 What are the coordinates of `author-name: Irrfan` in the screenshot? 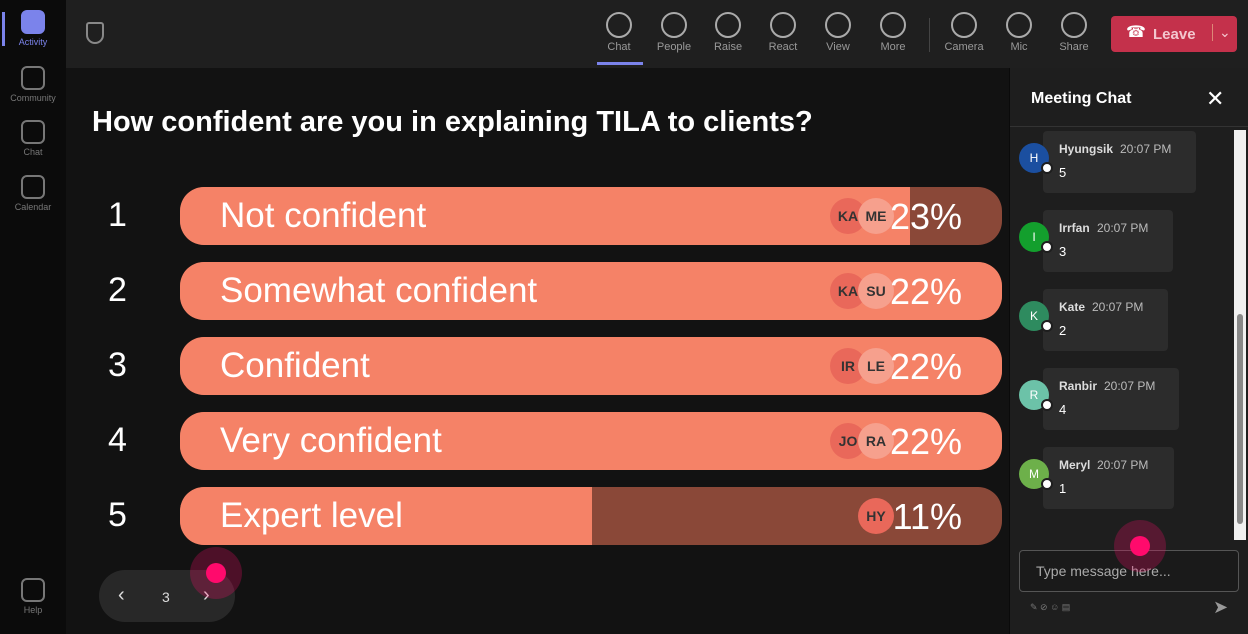 It's located at (1074, 228).